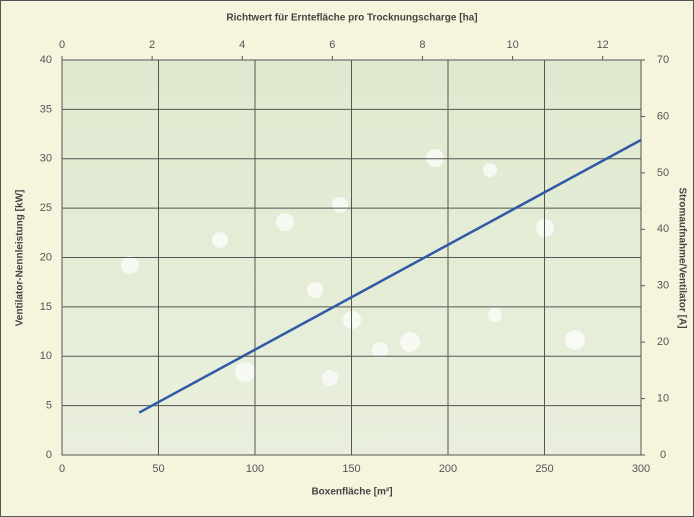 This screenshot has height=517, width=694. Describe the element at coordinates (663, 116) in the screenshot. I see `y2-tick-label: 60` at that location.